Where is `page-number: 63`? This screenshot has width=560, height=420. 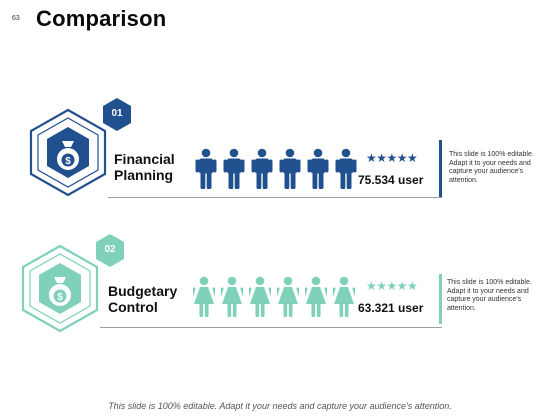
page-number: 63 is located at coordinates (16, 18).